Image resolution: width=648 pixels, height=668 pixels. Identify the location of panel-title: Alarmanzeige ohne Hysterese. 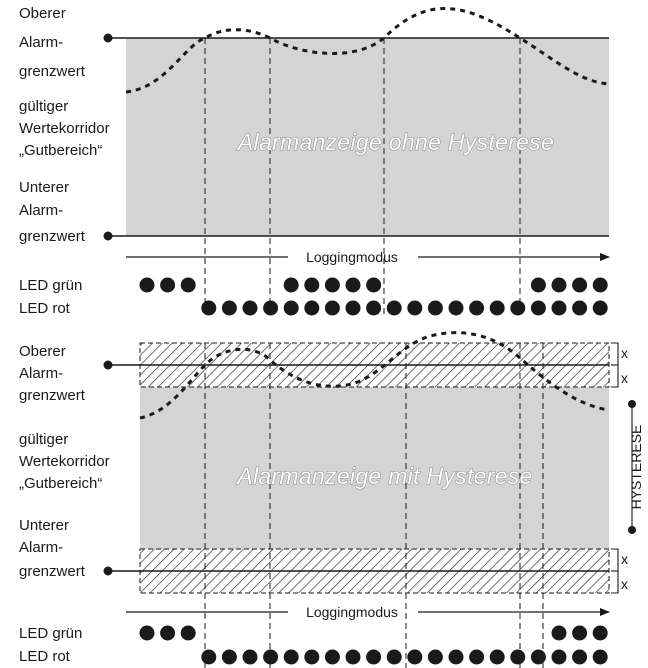
(395, 142).